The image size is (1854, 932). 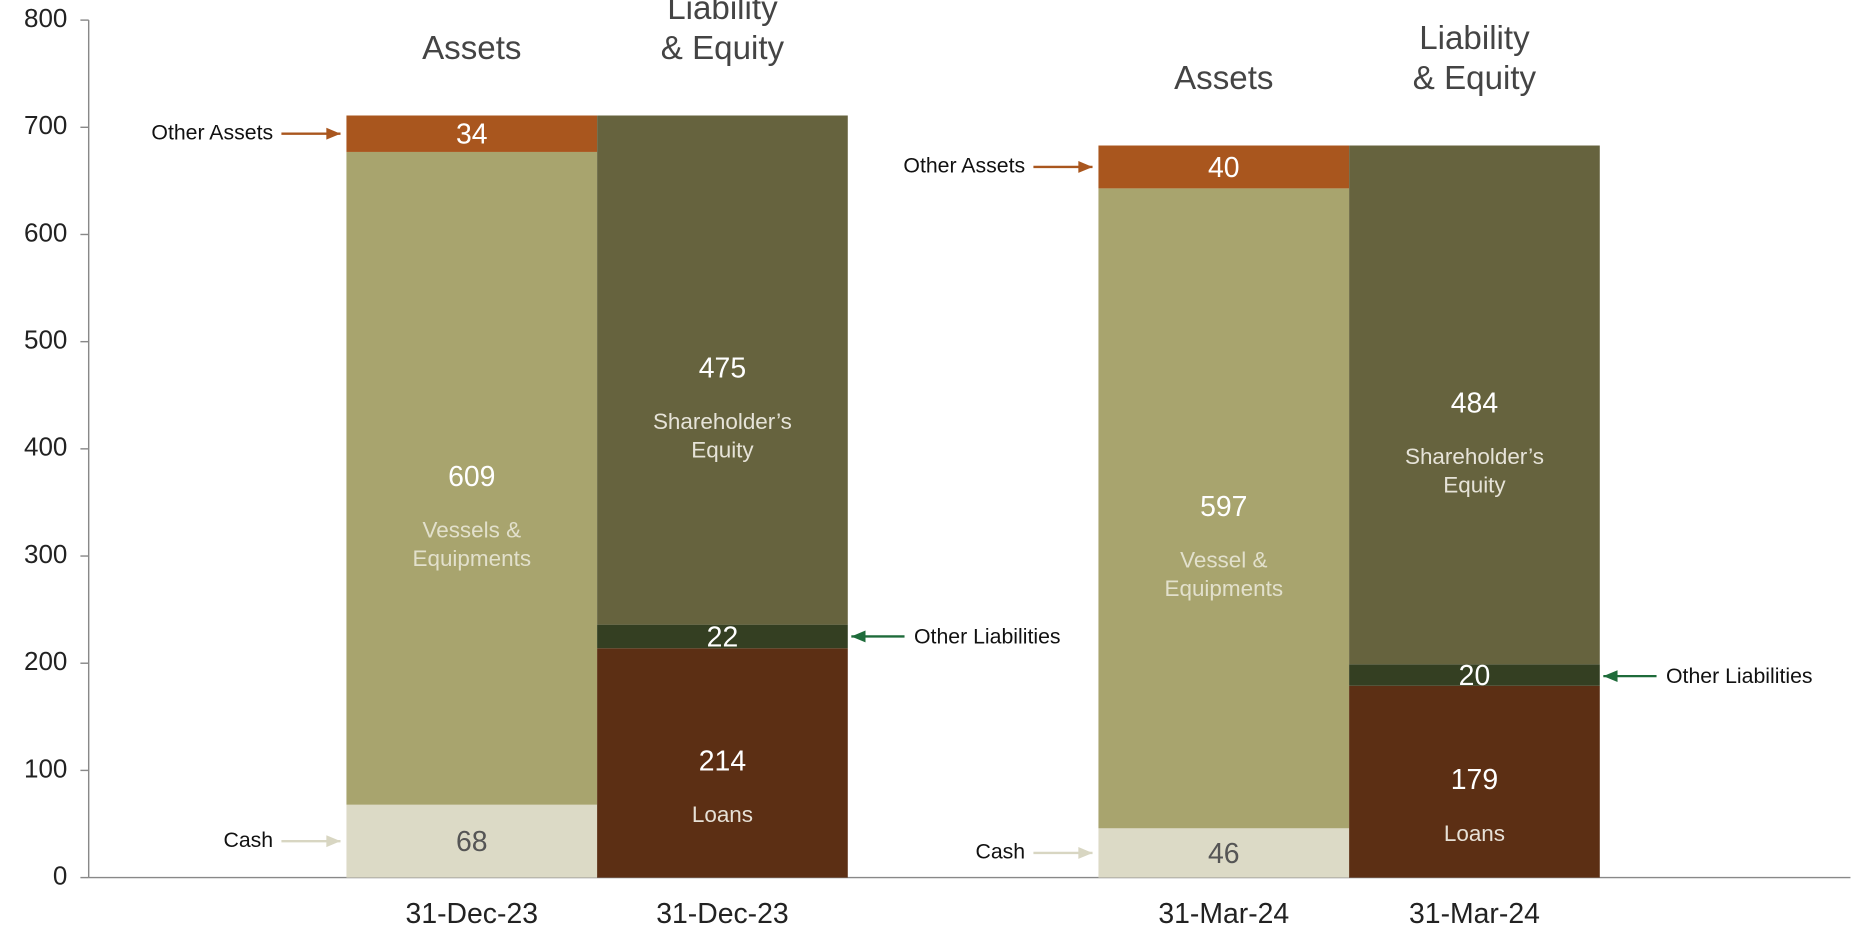 I want to click on segment-label: Vessels &, so click(x=471, y=529).